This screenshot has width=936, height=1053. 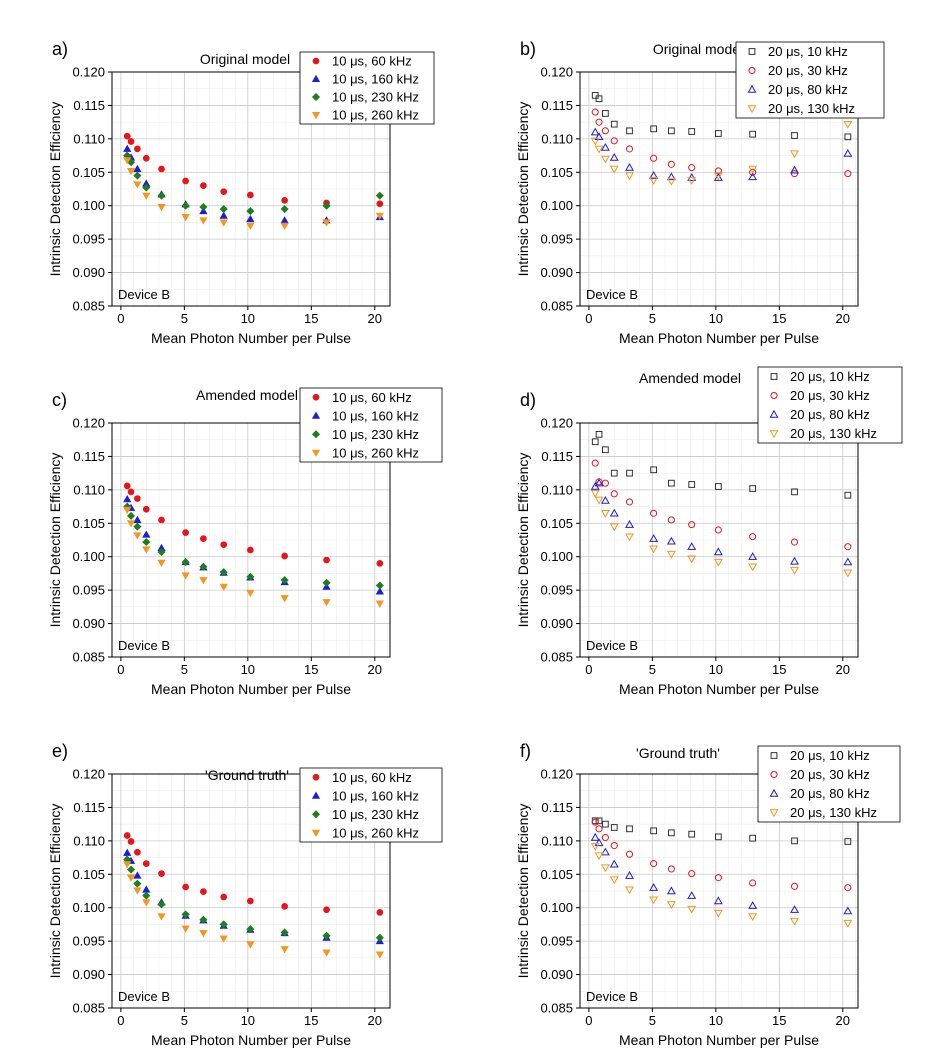 I want to click on legend-label: 10 μs, 160 kHz, so click(x=375, y=79).